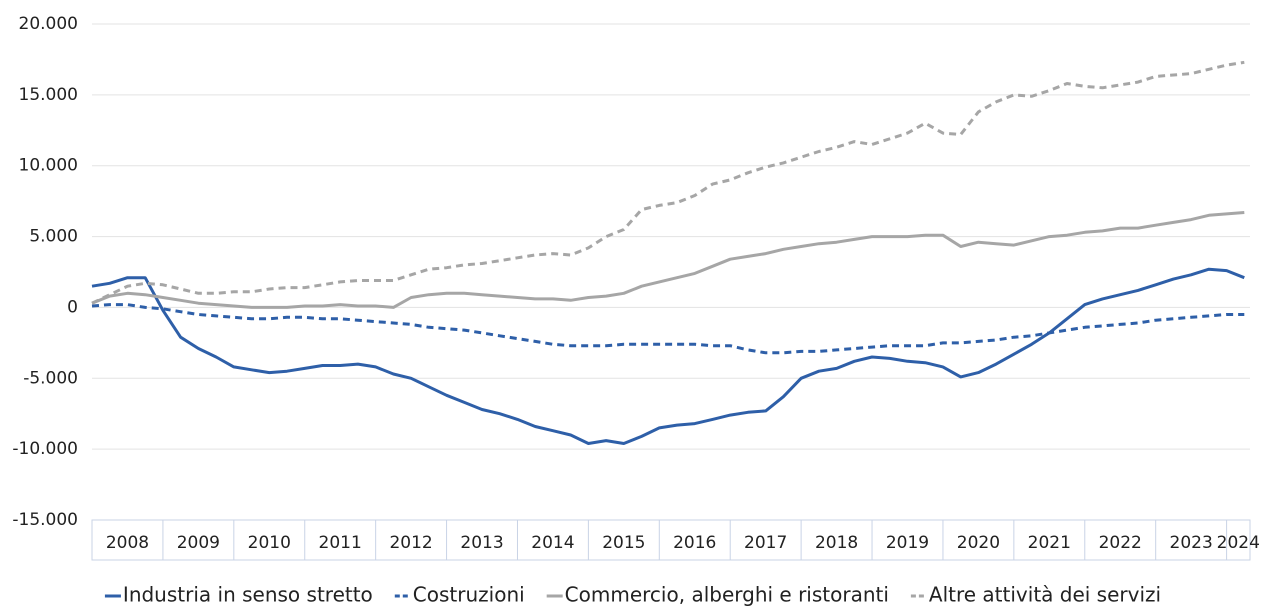 Image resolution: width=1266 pixels, height=610 pixels. I want to click on x-tick-label: 2017, so click(765, 543).